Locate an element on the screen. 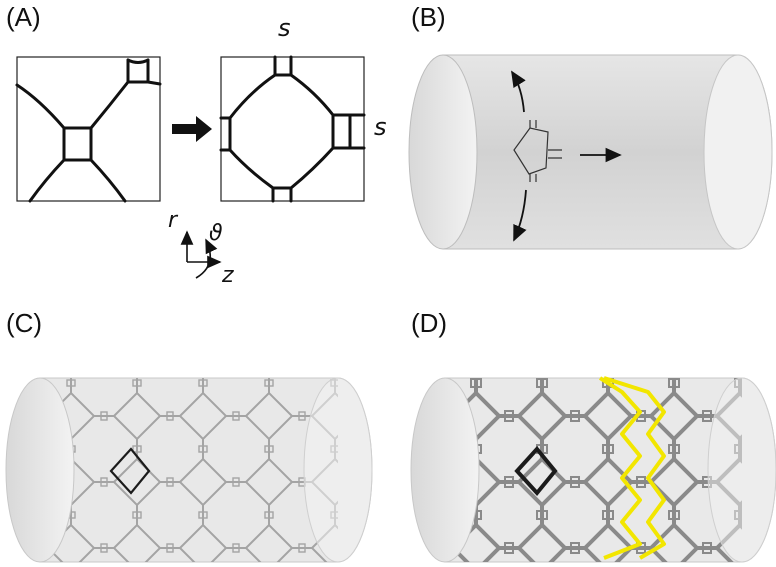  axis-label-r: r is located at coordinates (173, 220).